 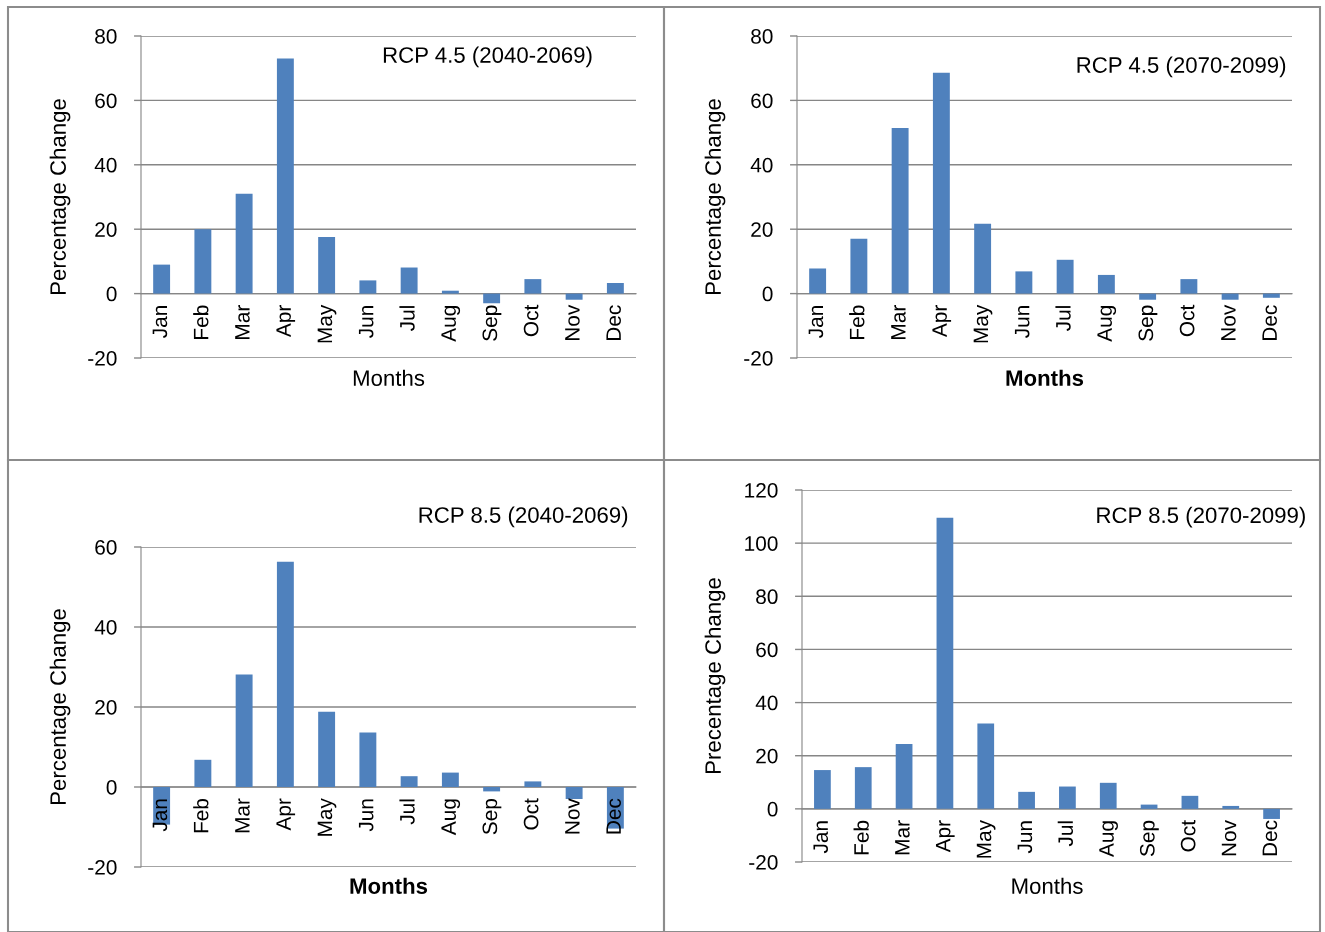 I want to click on chart-title: RCP 8.5 (2040-2069), so click(x=523, y=517).